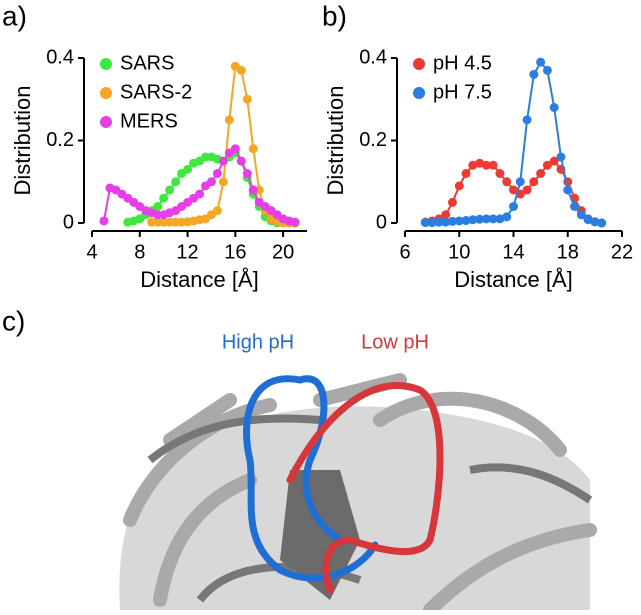  I want to click on x-tick-label: 14, so click(513, 252).